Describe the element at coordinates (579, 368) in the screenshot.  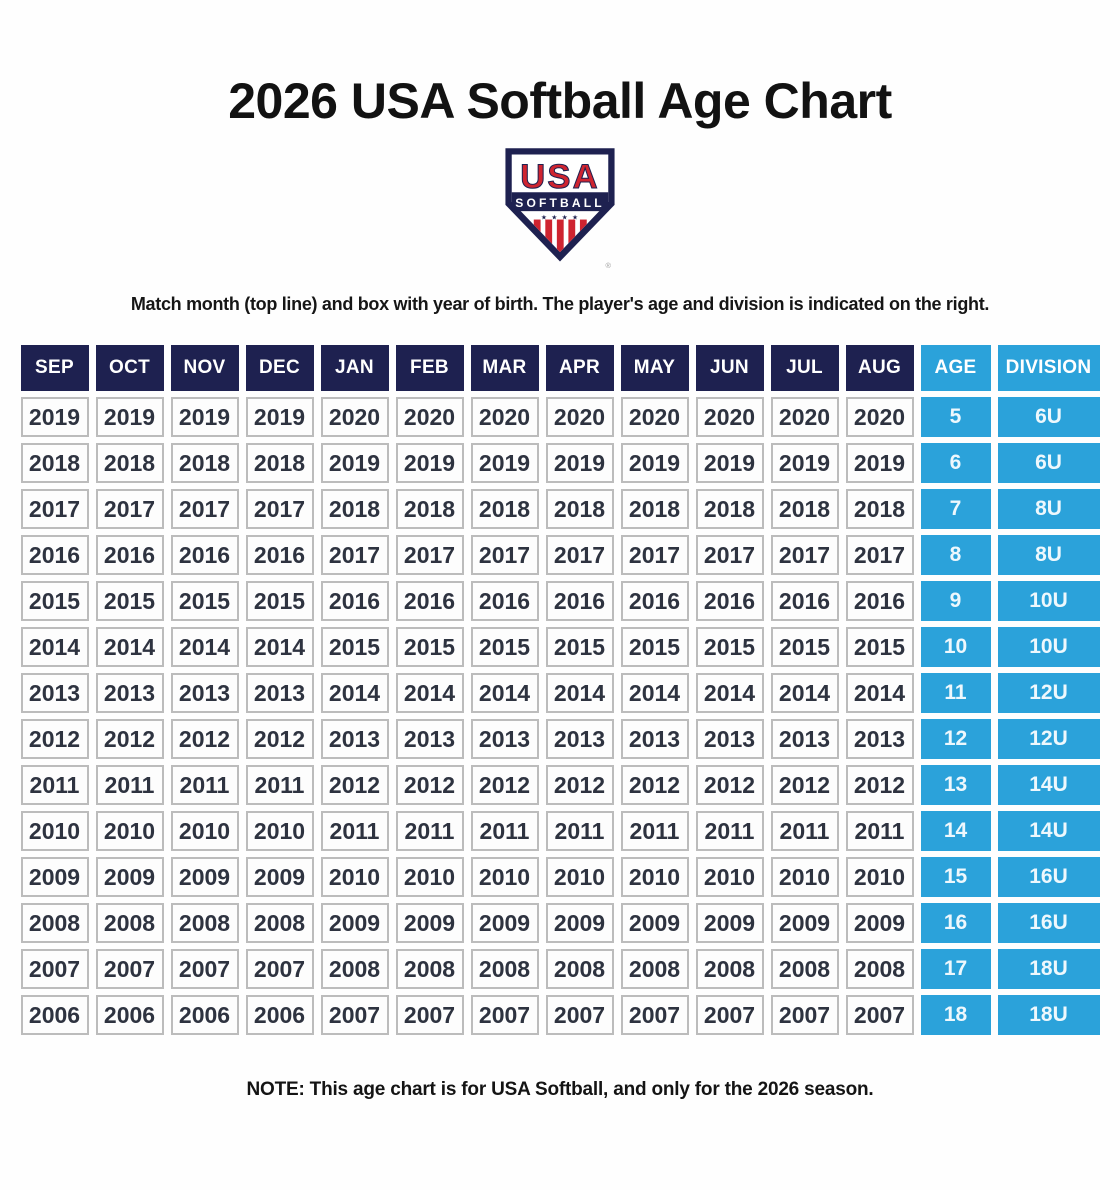
I see `col-header-apr: APR` at that location.